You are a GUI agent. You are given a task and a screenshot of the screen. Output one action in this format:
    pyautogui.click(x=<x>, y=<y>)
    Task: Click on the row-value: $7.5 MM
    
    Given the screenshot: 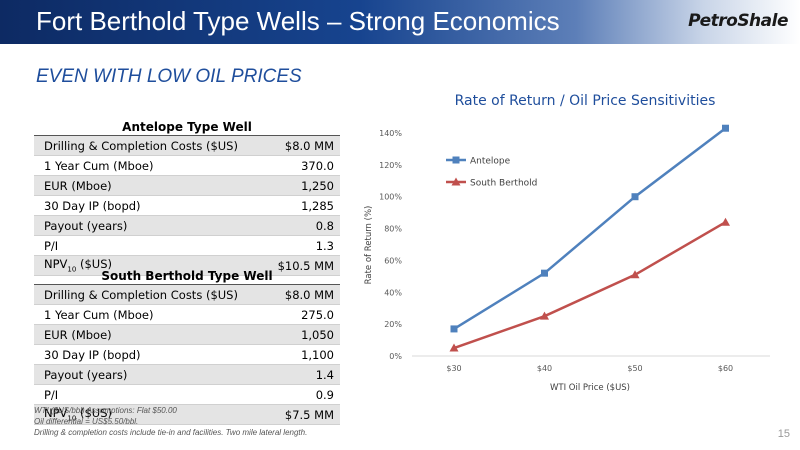 What is the action you would take?
    pyautogui.click(x=303, y=414)
    